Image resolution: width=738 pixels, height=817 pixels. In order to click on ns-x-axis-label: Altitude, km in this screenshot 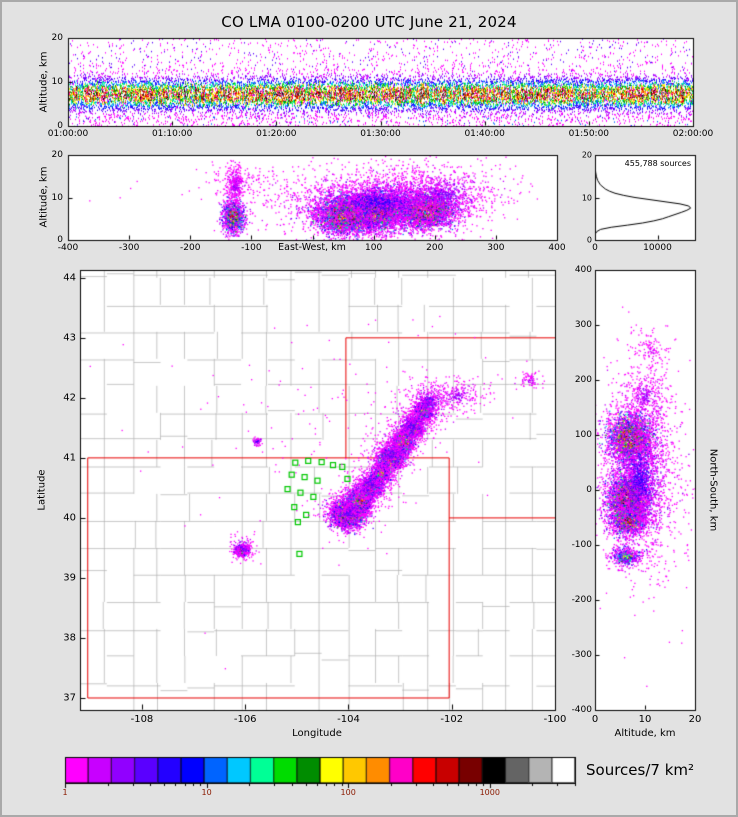, I will do `click(645, 733)`.